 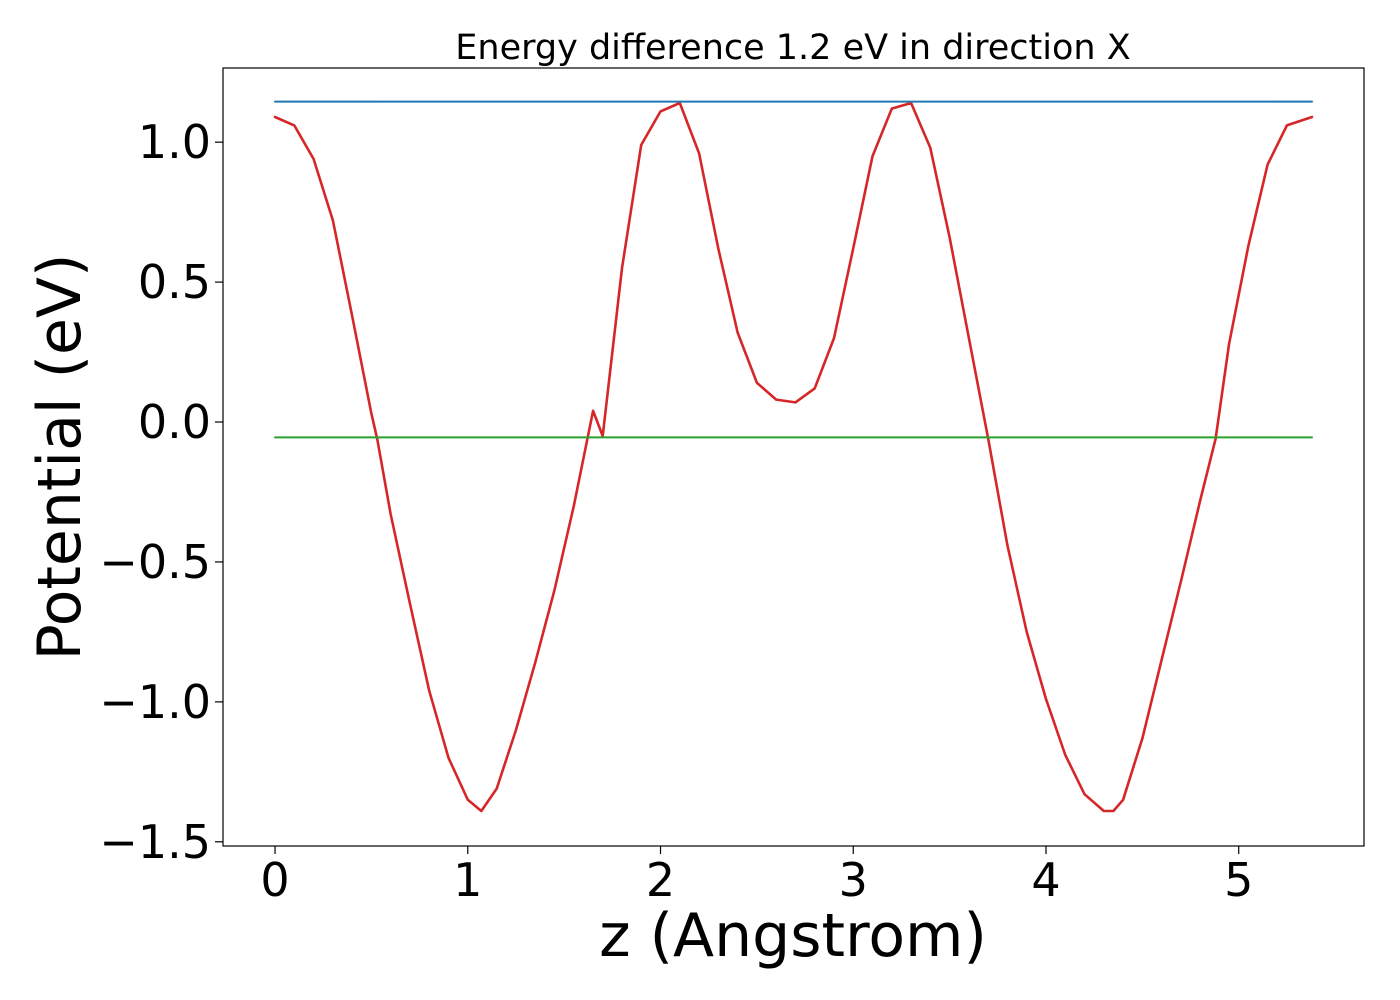 I want to click on x-axis-ticks: 0 1 2 3 4 5, so click(x=756, y=876).